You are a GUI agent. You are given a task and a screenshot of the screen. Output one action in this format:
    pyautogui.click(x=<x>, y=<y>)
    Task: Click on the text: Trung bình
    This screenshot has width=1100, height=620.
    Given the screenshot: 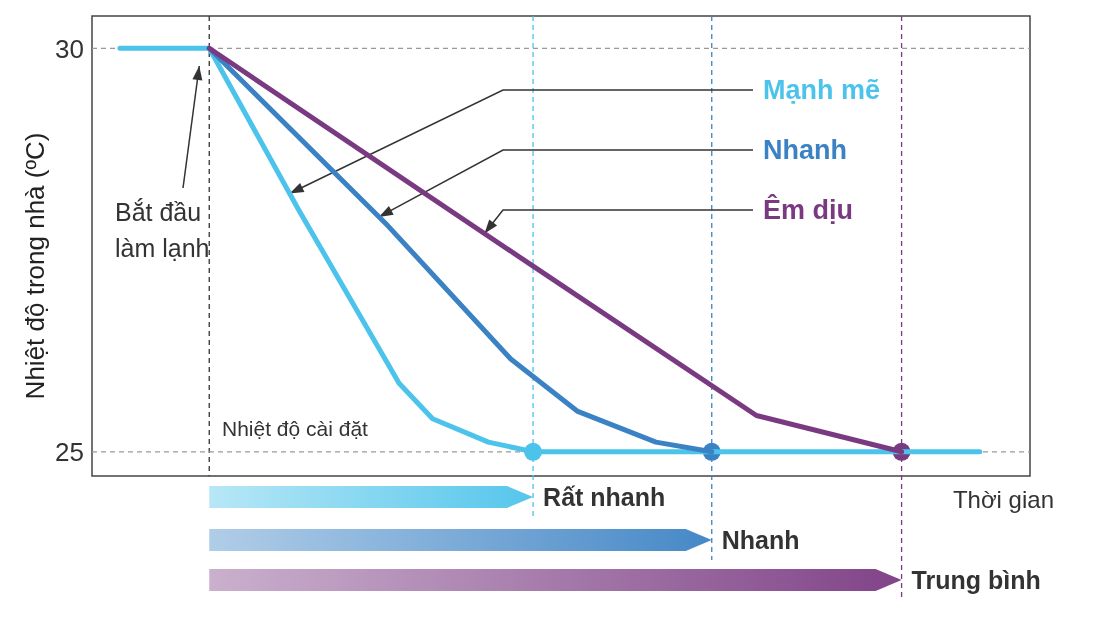 What is the action you would take?
    pyautogui.click(x=976, y=580)
    